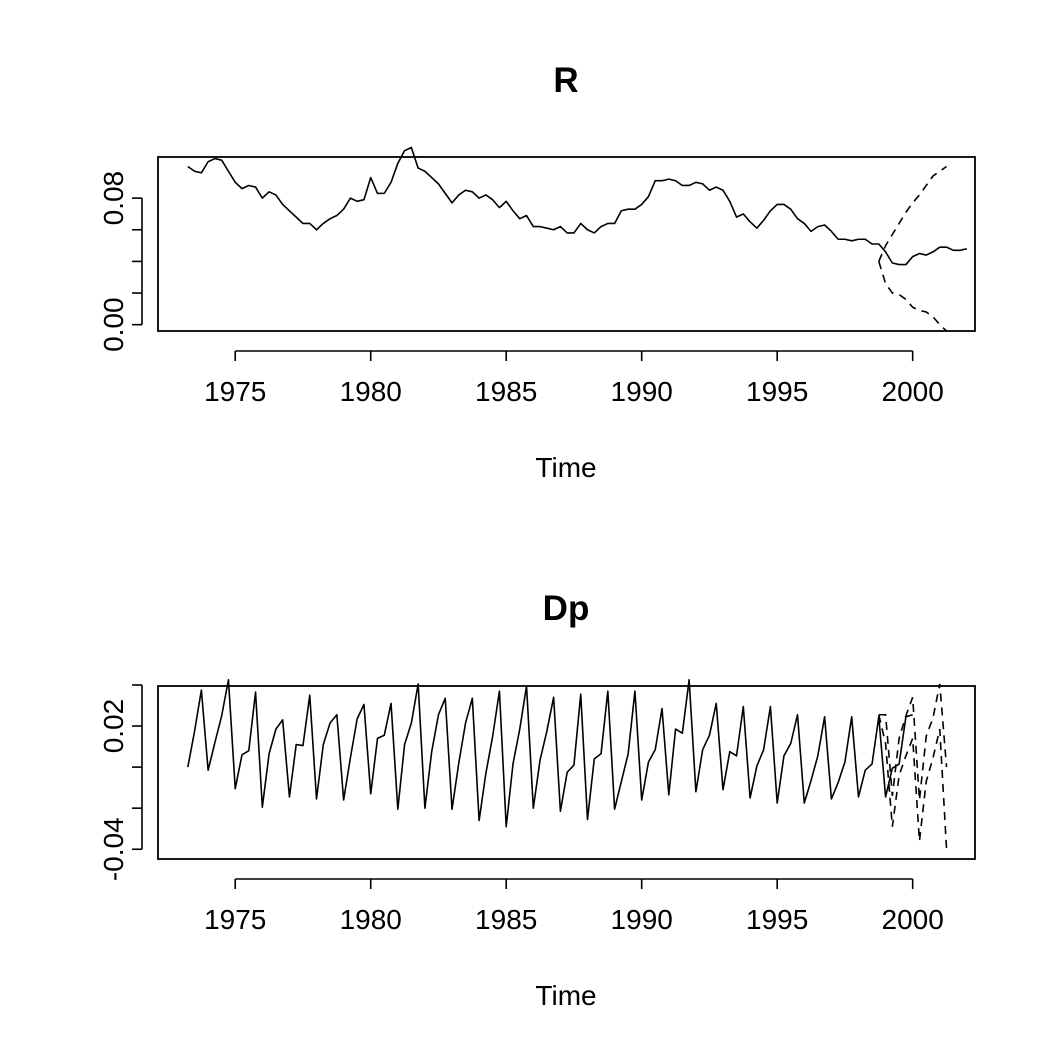  What do you see at coordinates (565, 80) in the screenshot?
I see `panel-title-r: R` at bounding box center [565, 80].